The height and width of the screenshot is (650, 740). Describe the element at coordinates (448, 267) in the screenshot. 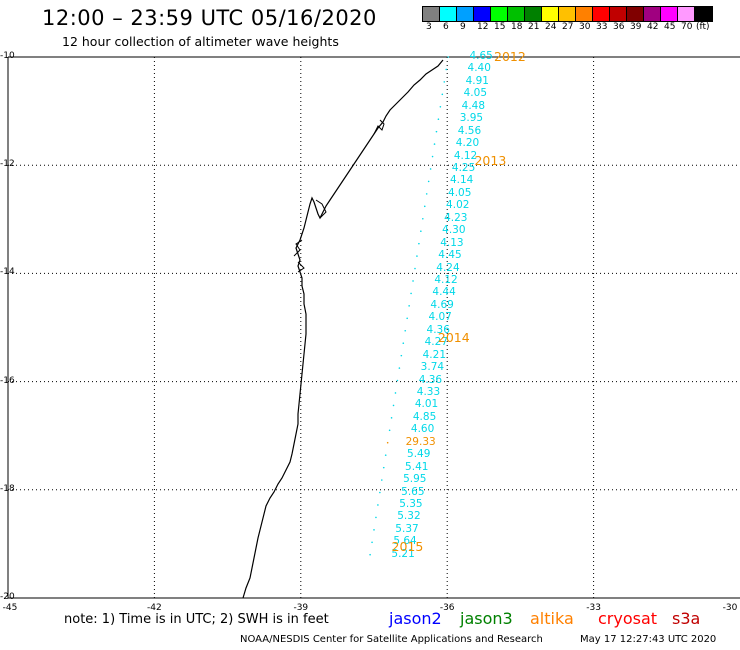

I see `wave-height-value: 4.24` at that location.